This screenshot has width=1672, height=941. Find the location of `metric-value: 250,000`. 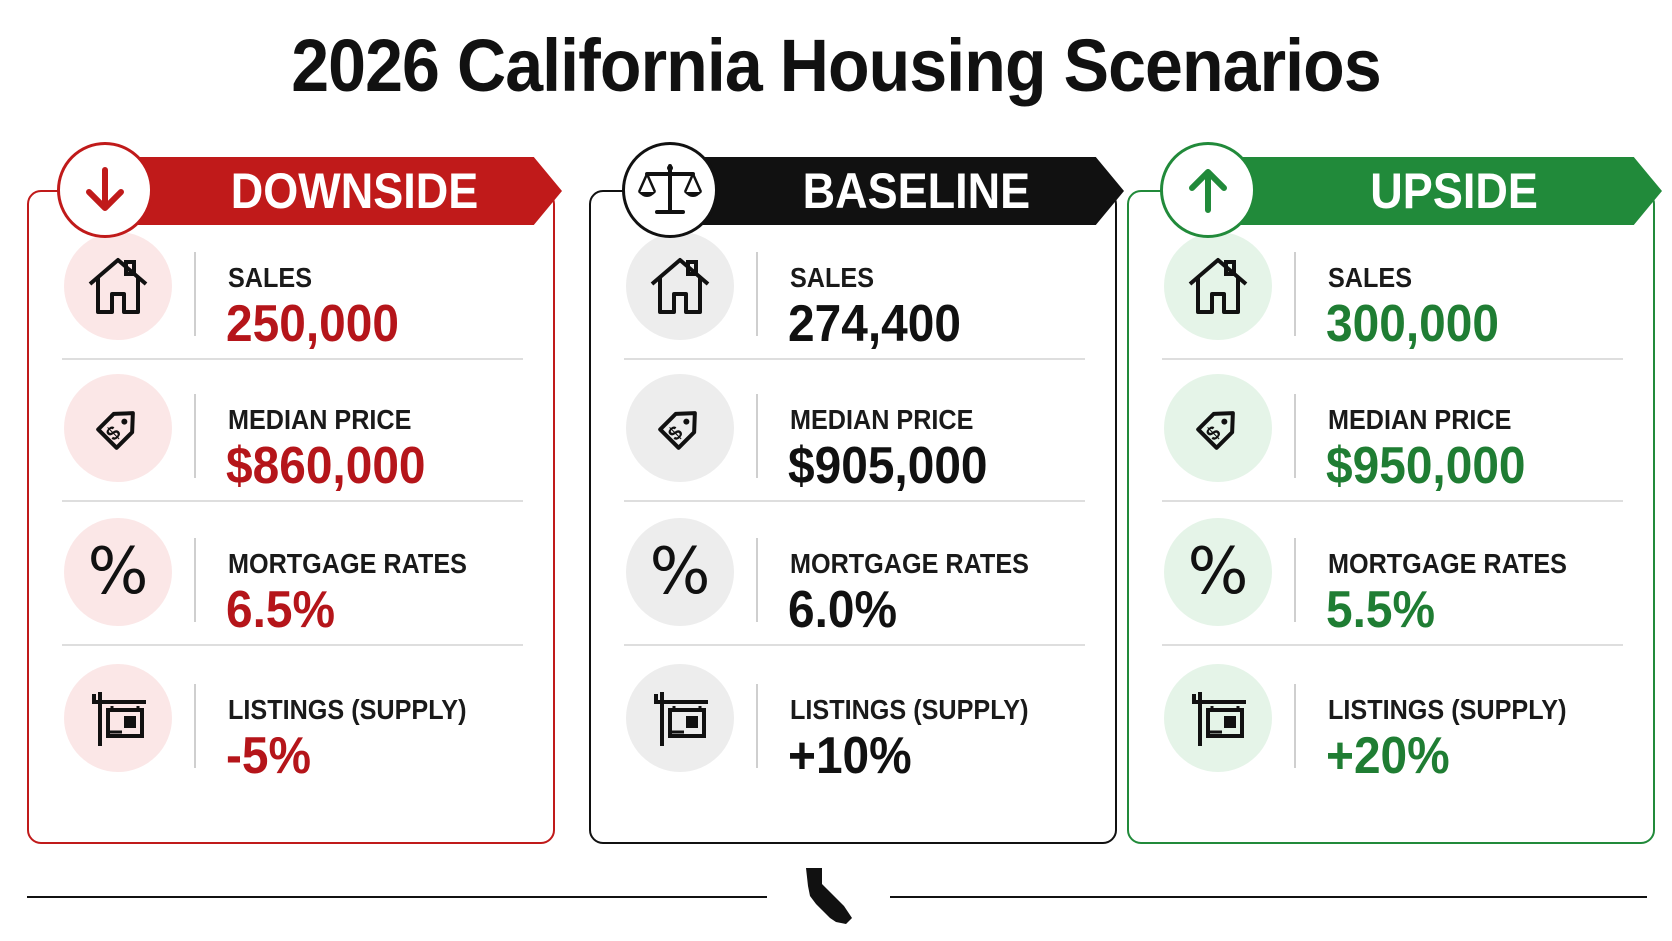

metric-value: 250,000 is located at coordinates (312, 324).